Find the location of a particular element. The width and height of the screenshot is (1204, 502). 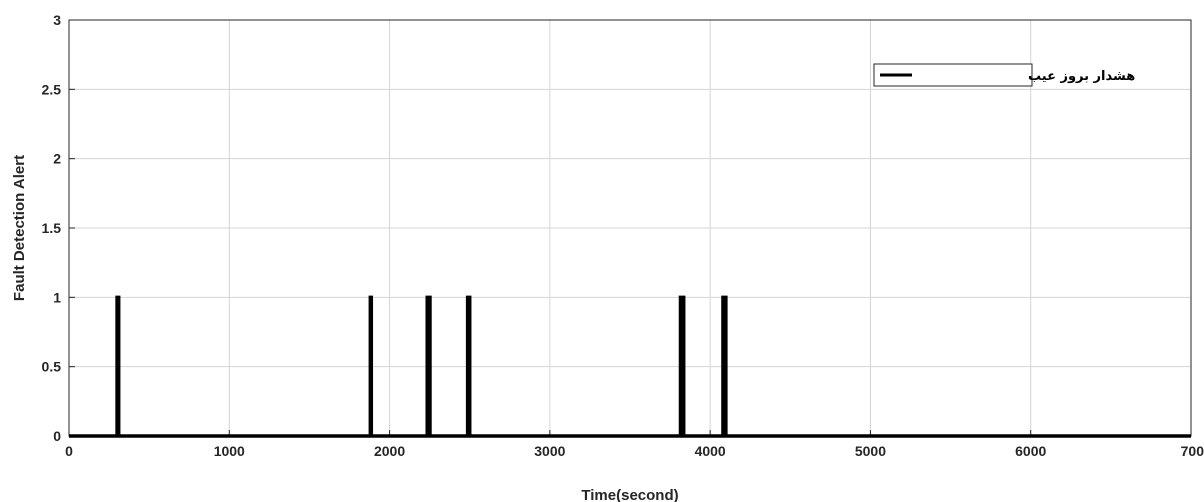

y-tick-label: 2 is located at coordinates (57, 159).